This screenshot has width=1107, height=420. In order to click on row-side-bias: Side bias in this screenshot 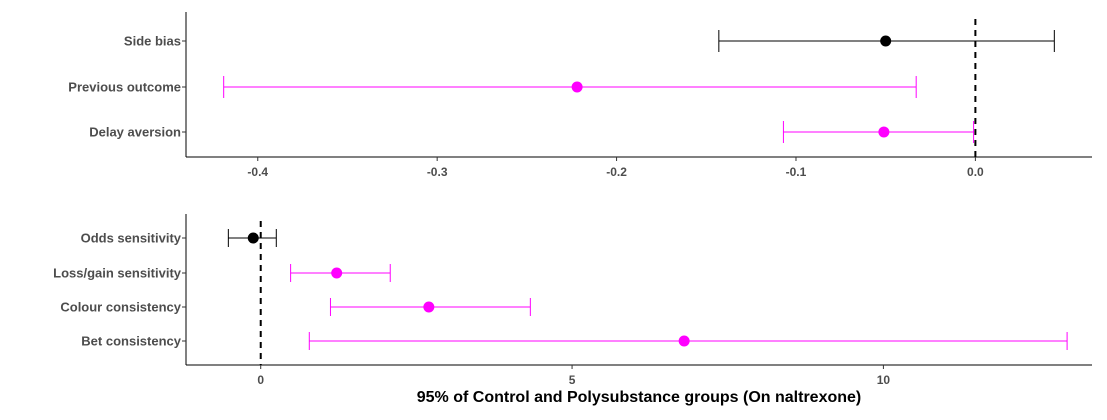, I will do `click(589, 41)`.